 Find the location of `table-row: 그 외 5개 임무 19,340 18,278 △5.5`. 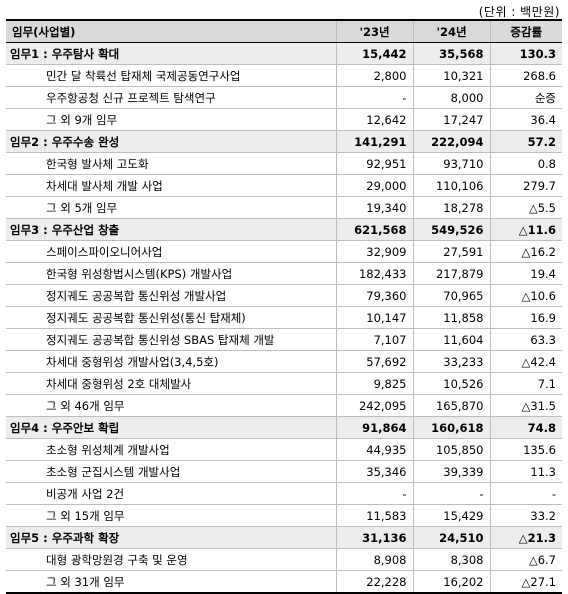

table-row: 그 외 5개 임무 19,340 18,278 △5.5 is located at coordinates (284, 207).